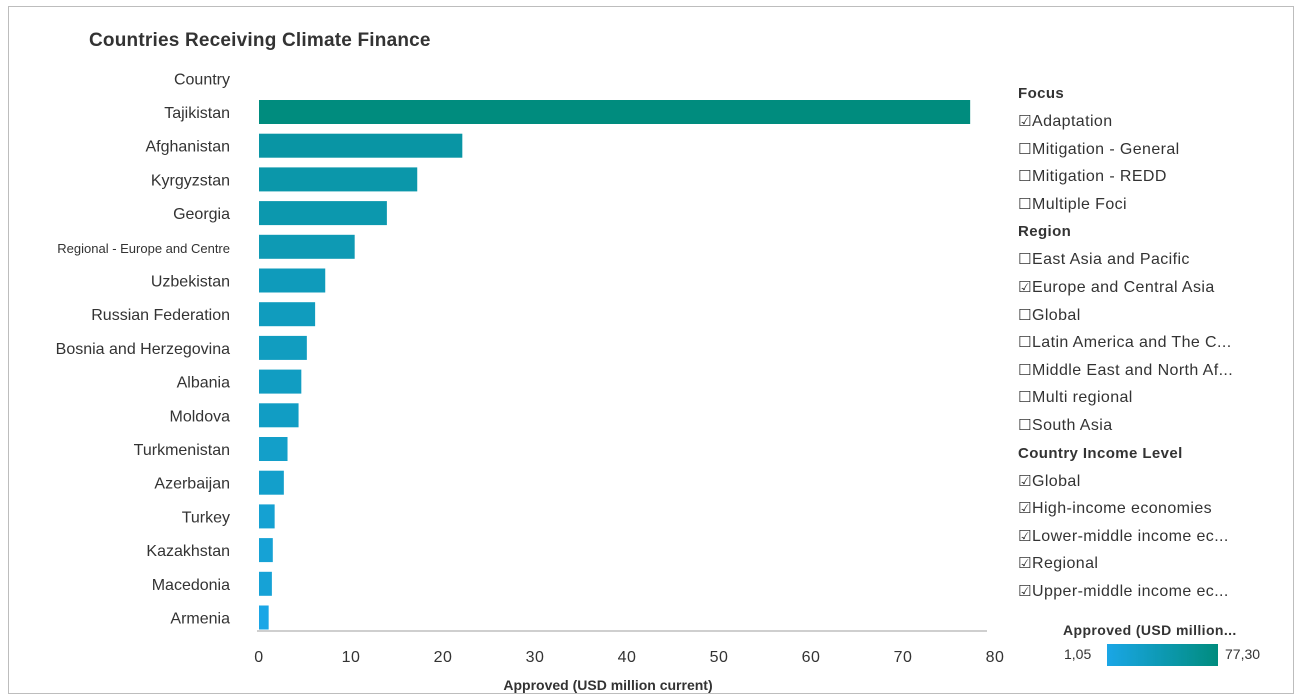  Describe the element at coordinates (1122, 509) in the screenshot. I see `filter-option-label: High-income economies` at that location.